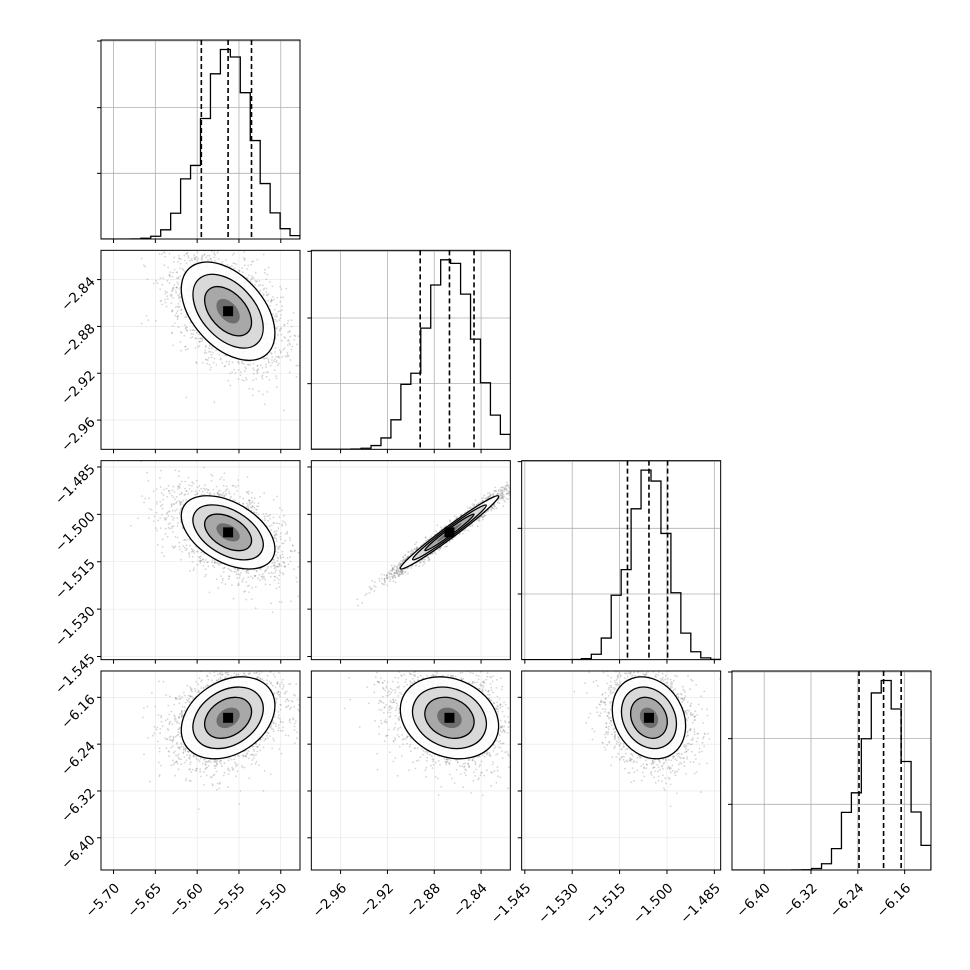  Describe the element at coordinates (847, 900) in the screenshot. I see `x-tick-label: −6.24` at that location.